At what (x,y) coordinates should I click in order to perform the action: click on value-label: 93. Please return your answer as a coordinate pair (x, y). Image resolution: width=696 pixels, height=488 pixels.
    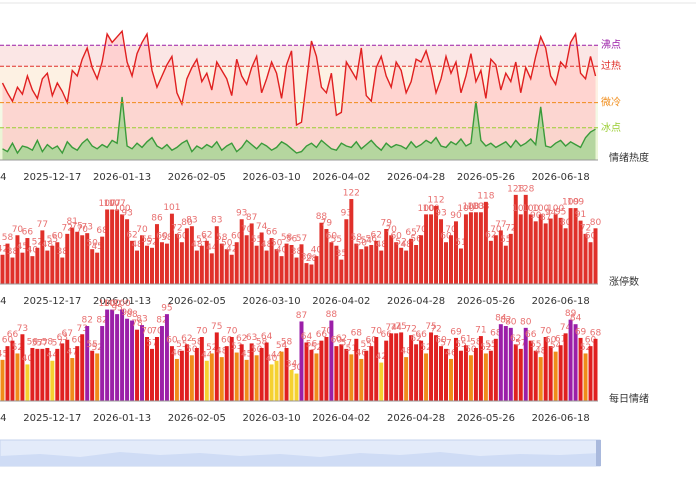
    Looking at the image, I should click on (346, 214).